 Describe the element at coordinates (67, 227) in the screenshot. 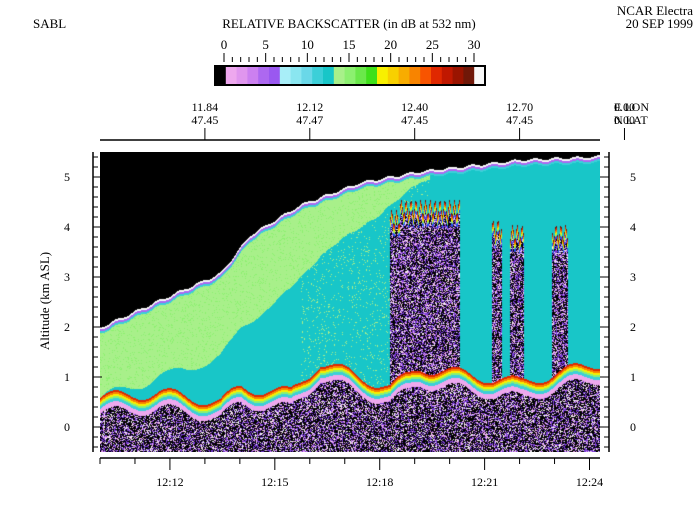

I see `y-tick-label: 4` at that location.